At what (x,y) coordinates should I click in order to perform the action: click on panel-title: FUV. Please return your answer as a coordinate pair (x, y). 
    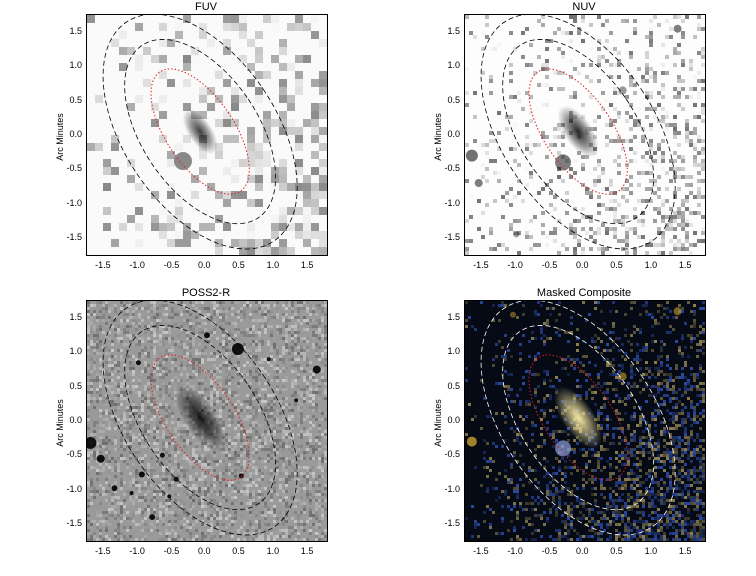
    Looking at the image, I should click on (206, 7).